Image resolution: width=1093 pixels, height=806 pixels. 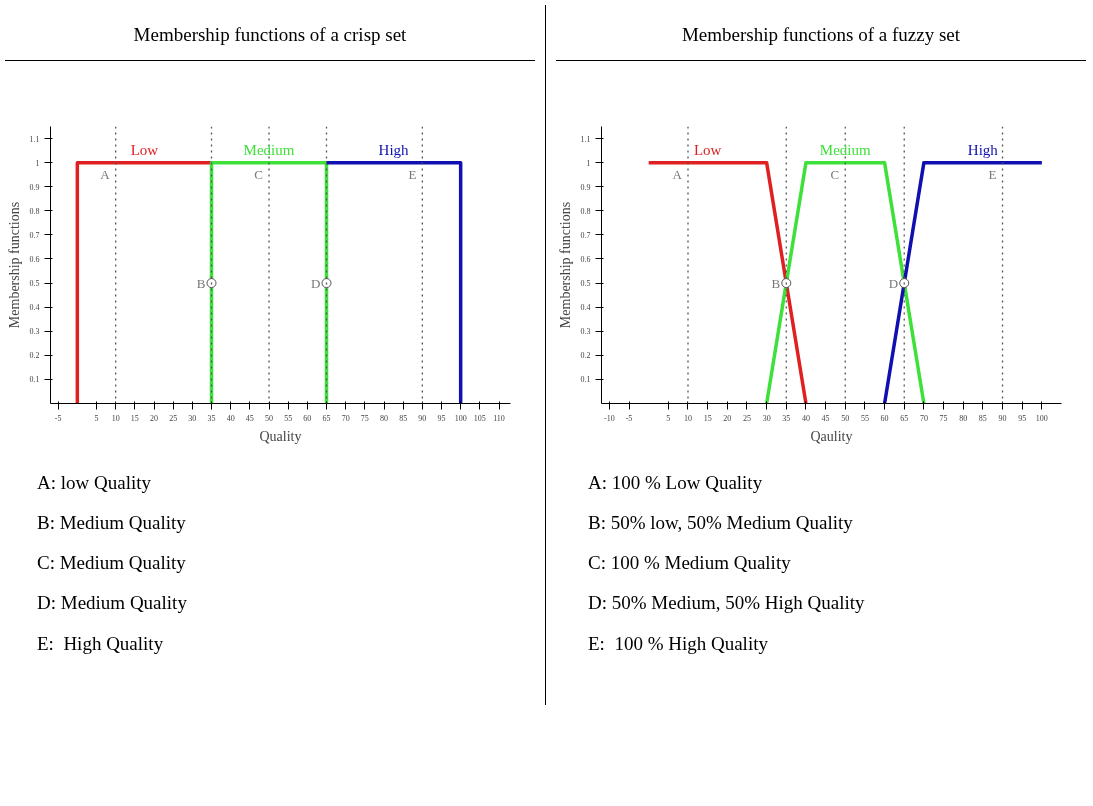 What do you see at coordinates (280, 436) in the screenshot?
I see `x-axis-title: Quality` at bounding box center [280, 436].